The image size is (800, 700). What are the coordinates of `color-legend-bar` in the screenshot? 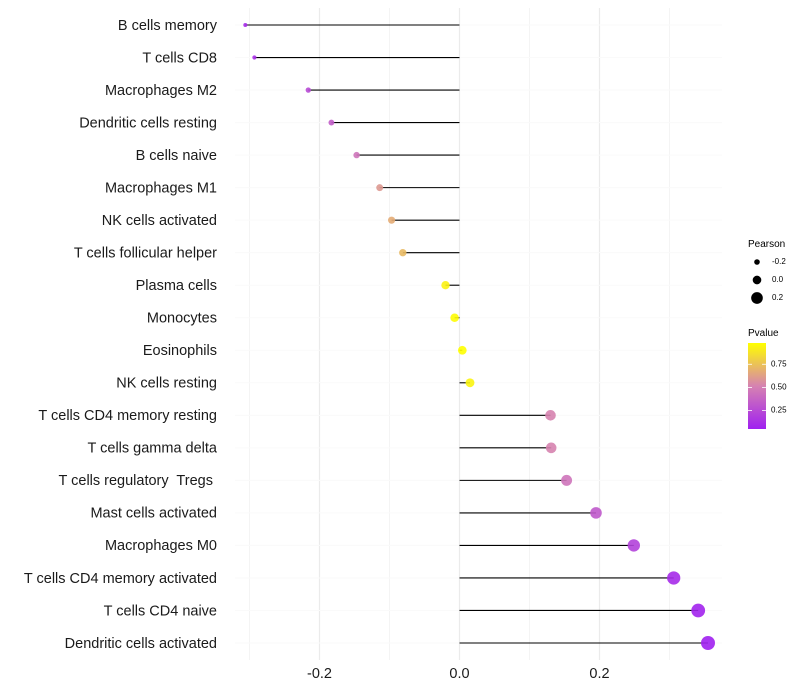 It's located at (757, 386).